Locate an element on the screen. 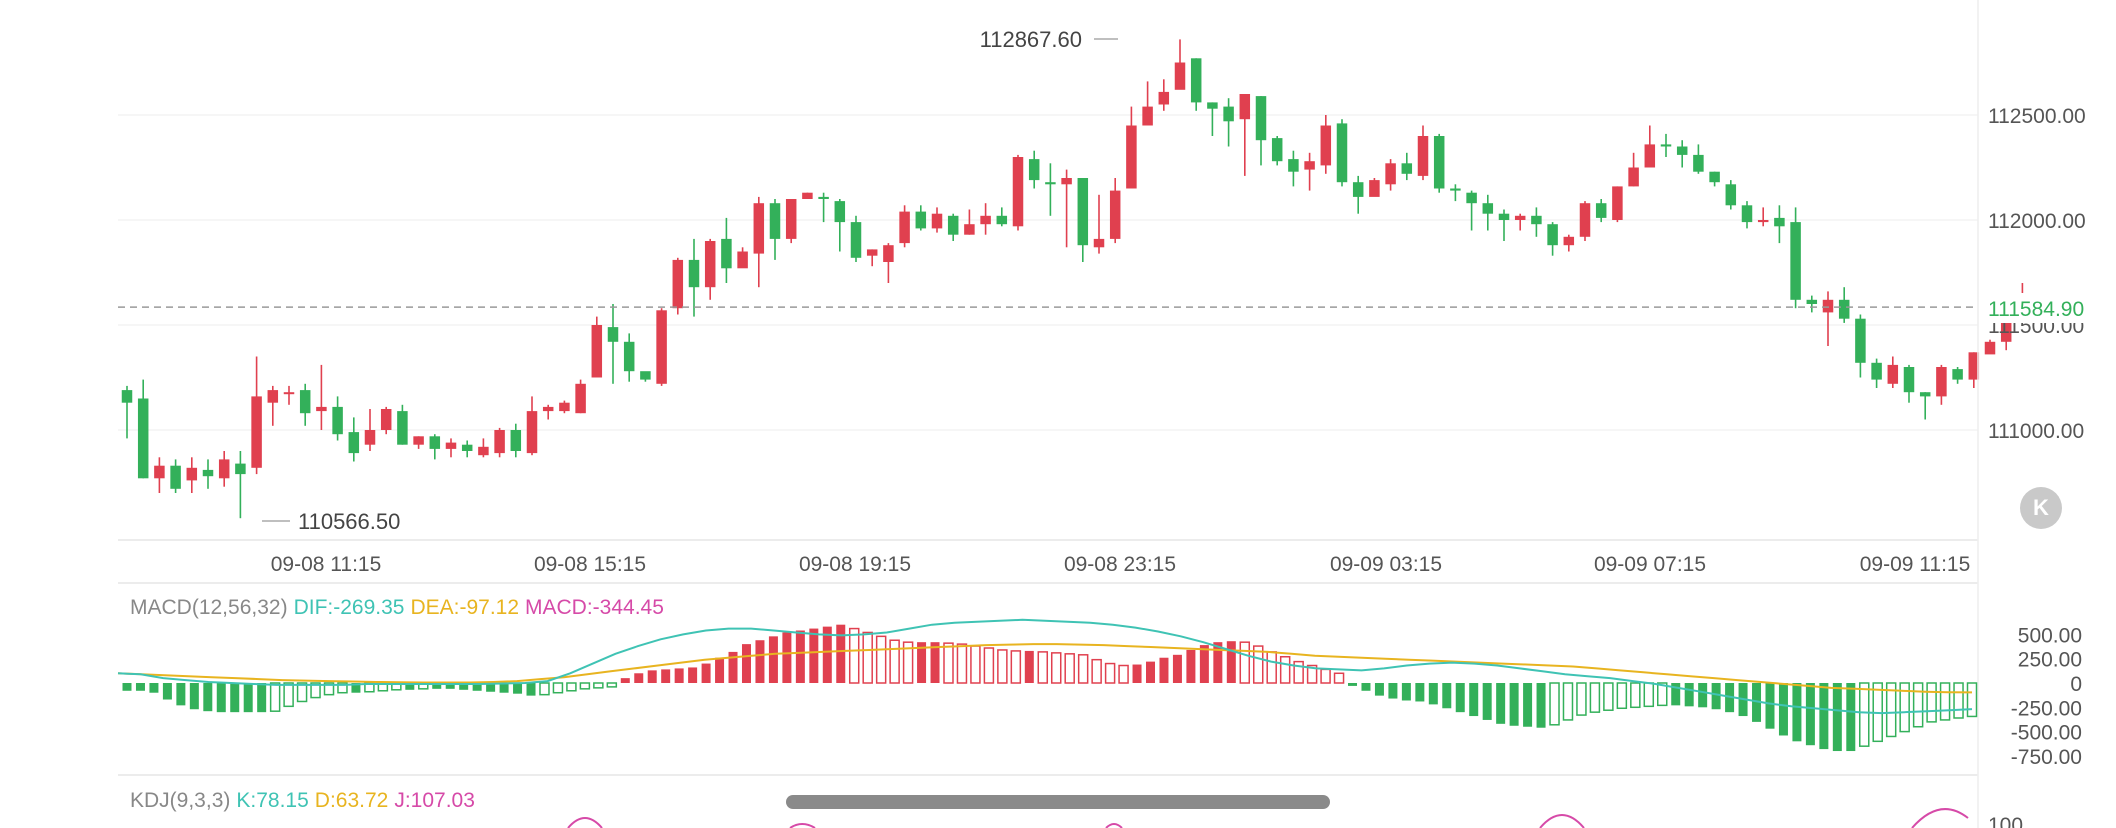  macd-tick-label: 500.00 is located at coordinates (2050, 635).